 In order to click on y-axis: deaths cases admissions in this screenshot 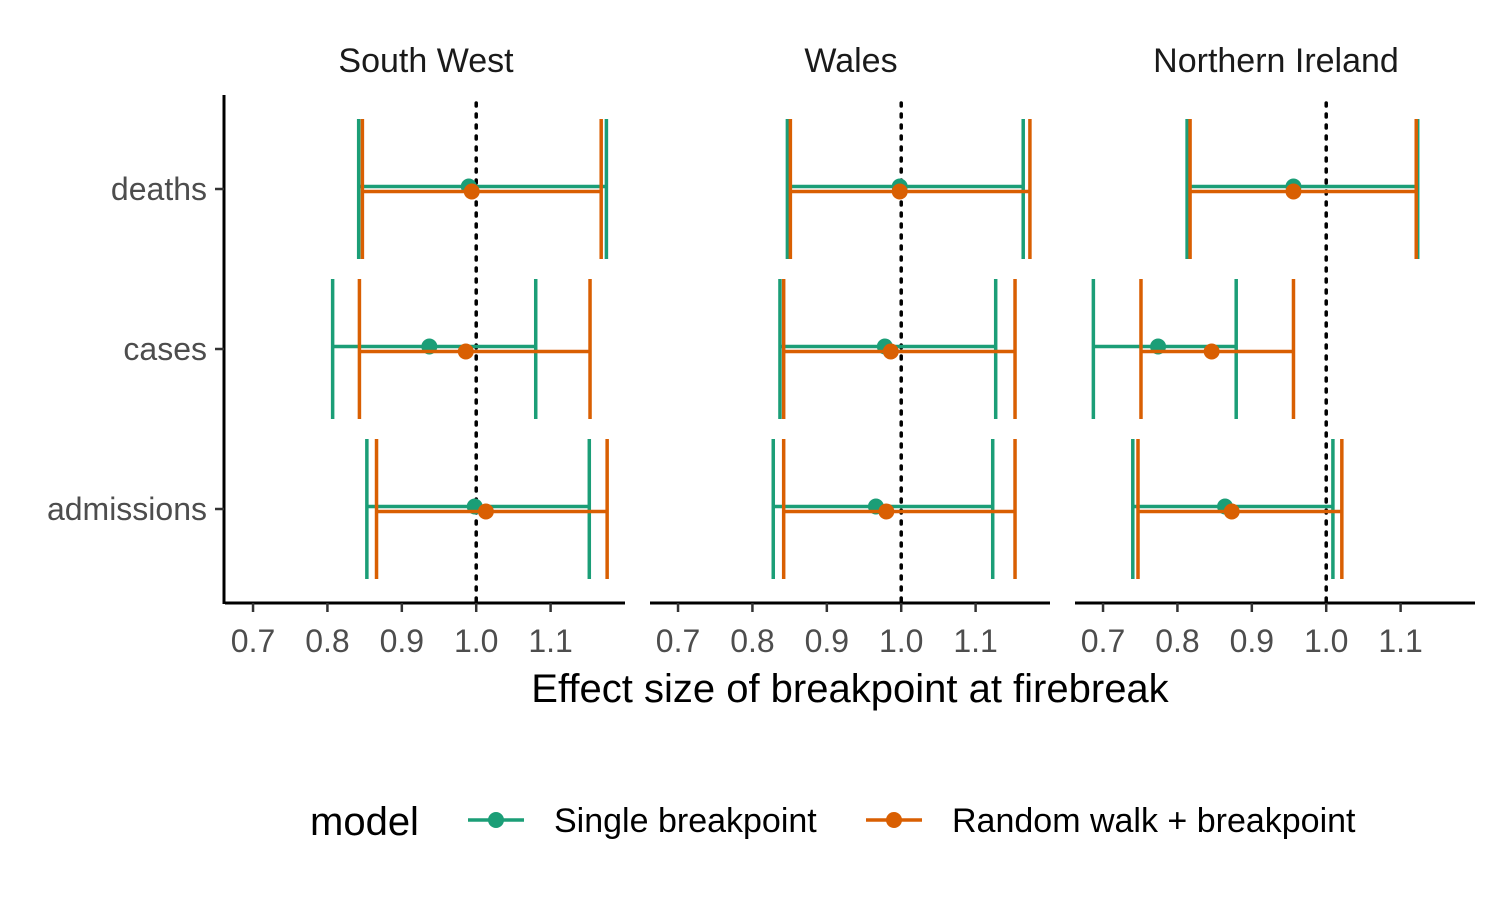, I will do `click(136, 349)`.